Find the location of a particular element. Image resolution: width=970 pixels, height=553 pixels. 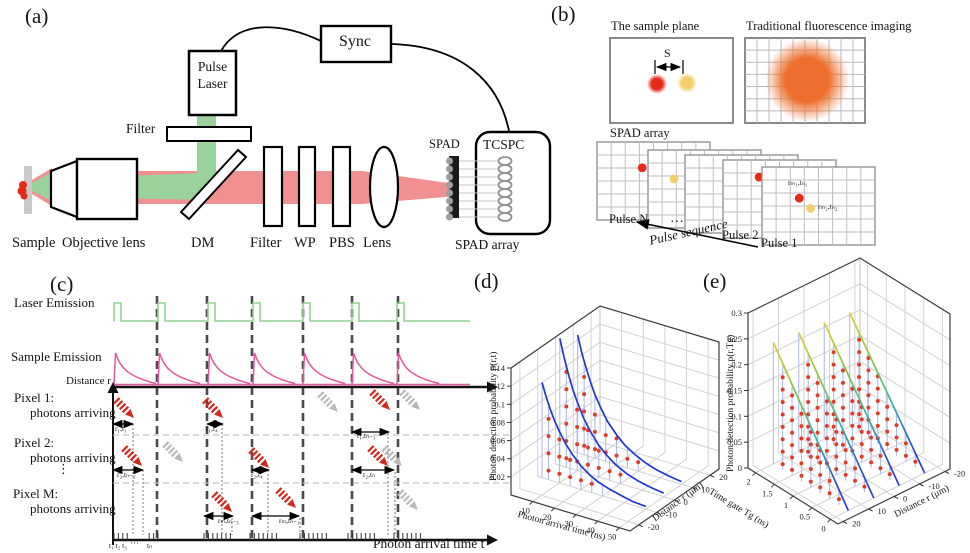

time-bins-dots: ··· is located at coordinates (134, 543).